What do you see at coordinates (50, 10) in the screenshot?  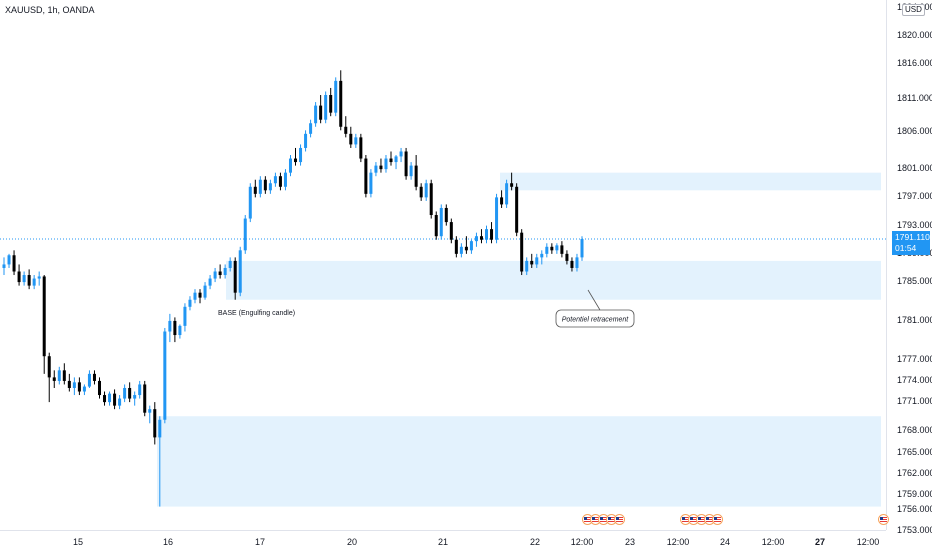 I see `symbol-title: XAUUSD, 1h, OANDA` at bounding box center [50, 10].